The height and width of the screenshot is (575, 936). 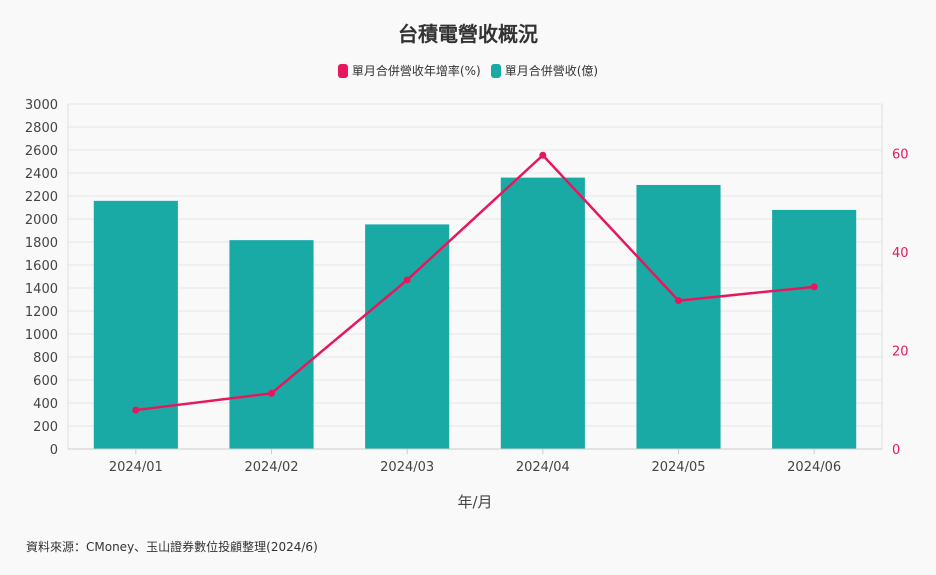 I want to click on y-tick-label: 0, so click(x=54, y=450).